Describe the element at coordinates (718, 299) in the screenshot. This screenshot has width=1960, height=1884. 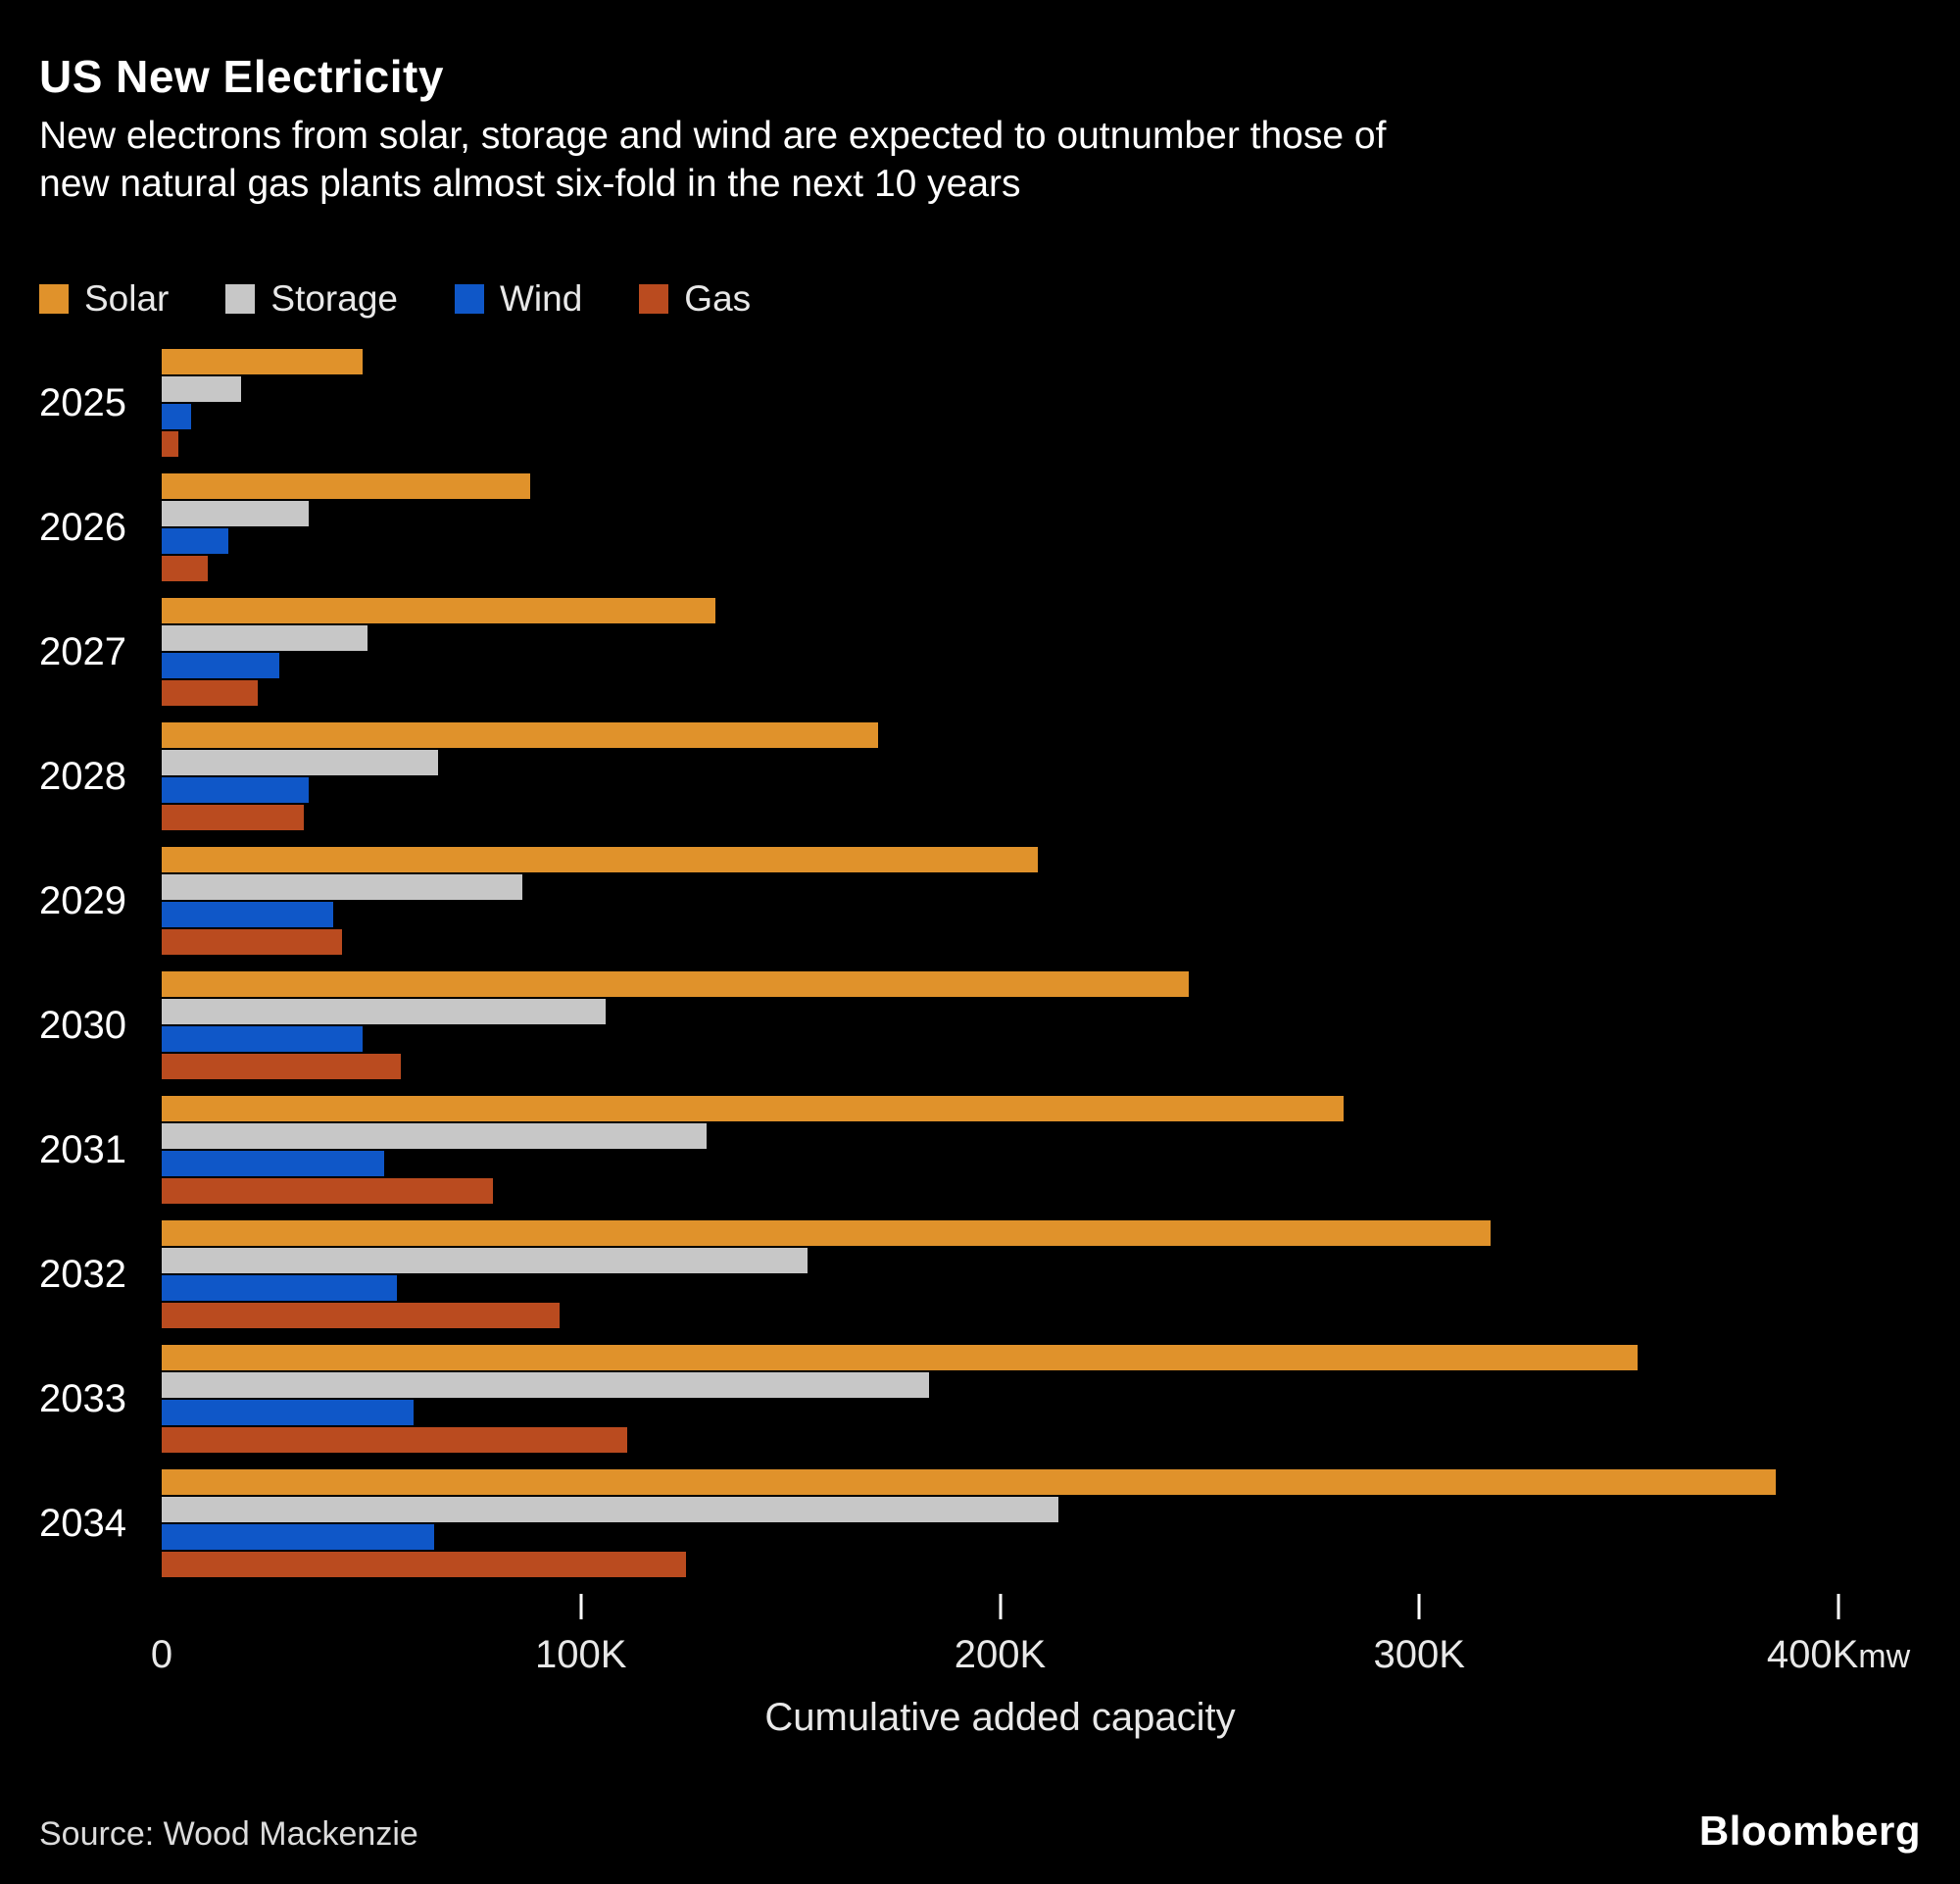
I see `legend-label: Gas` at that location.